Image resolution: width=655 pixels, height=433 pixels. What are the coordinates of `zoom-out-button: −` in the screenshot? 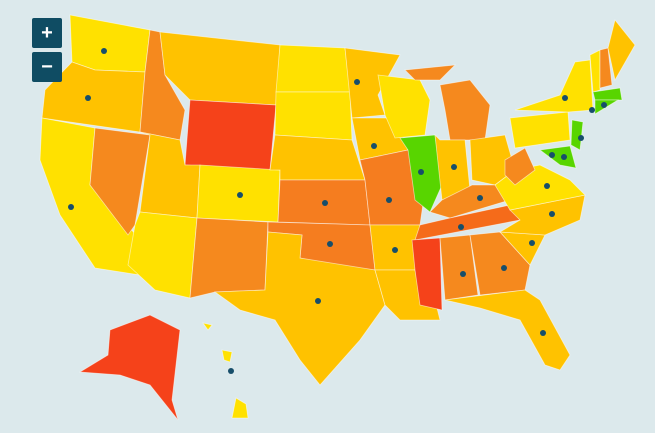 It's located at (47, 67).